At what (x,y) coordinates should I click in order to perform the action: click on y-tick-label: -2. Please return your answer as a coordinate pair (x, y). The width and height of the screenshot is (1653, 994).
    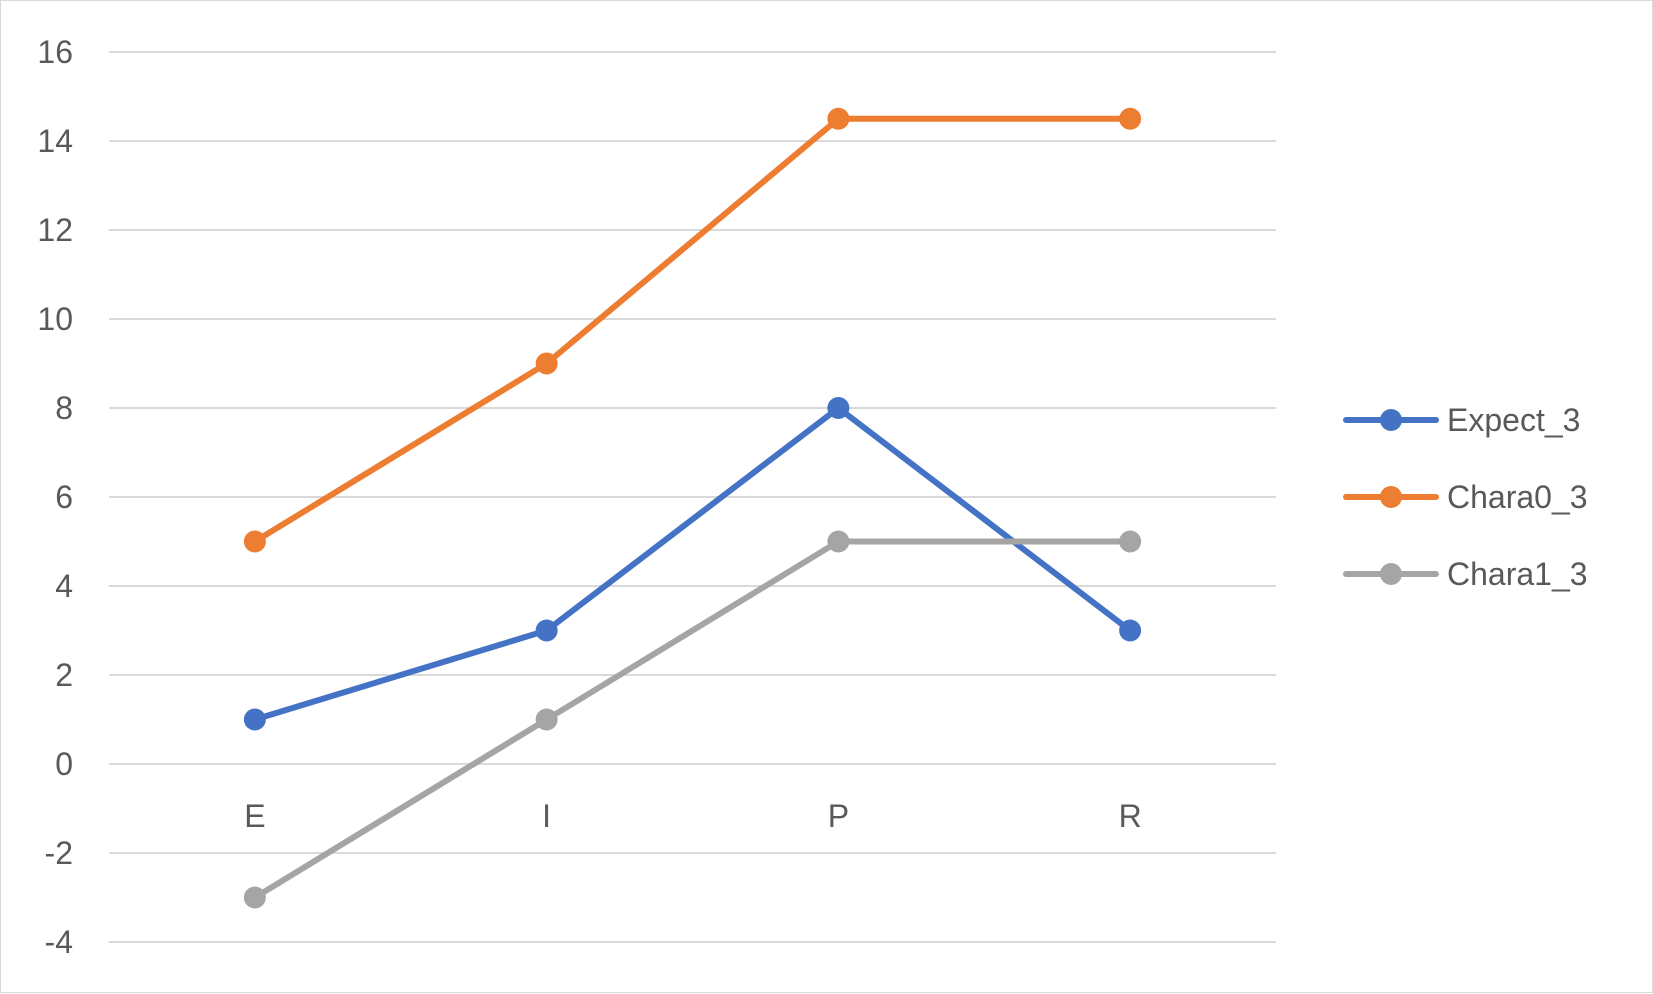
    Looking at the image, I should click on (59, 853).